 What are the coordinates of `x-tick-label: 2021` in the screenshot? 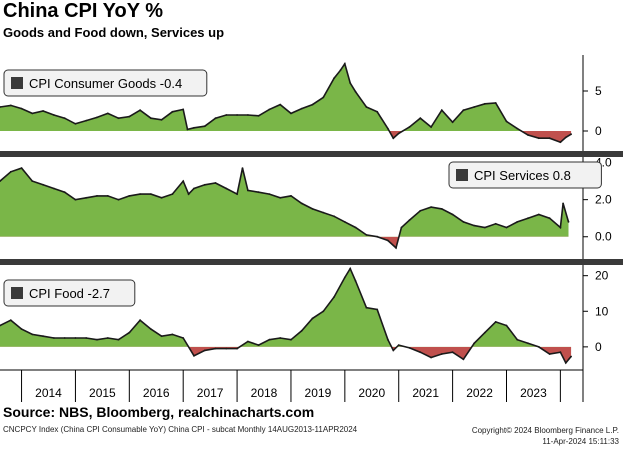 It's located at (425, 393).